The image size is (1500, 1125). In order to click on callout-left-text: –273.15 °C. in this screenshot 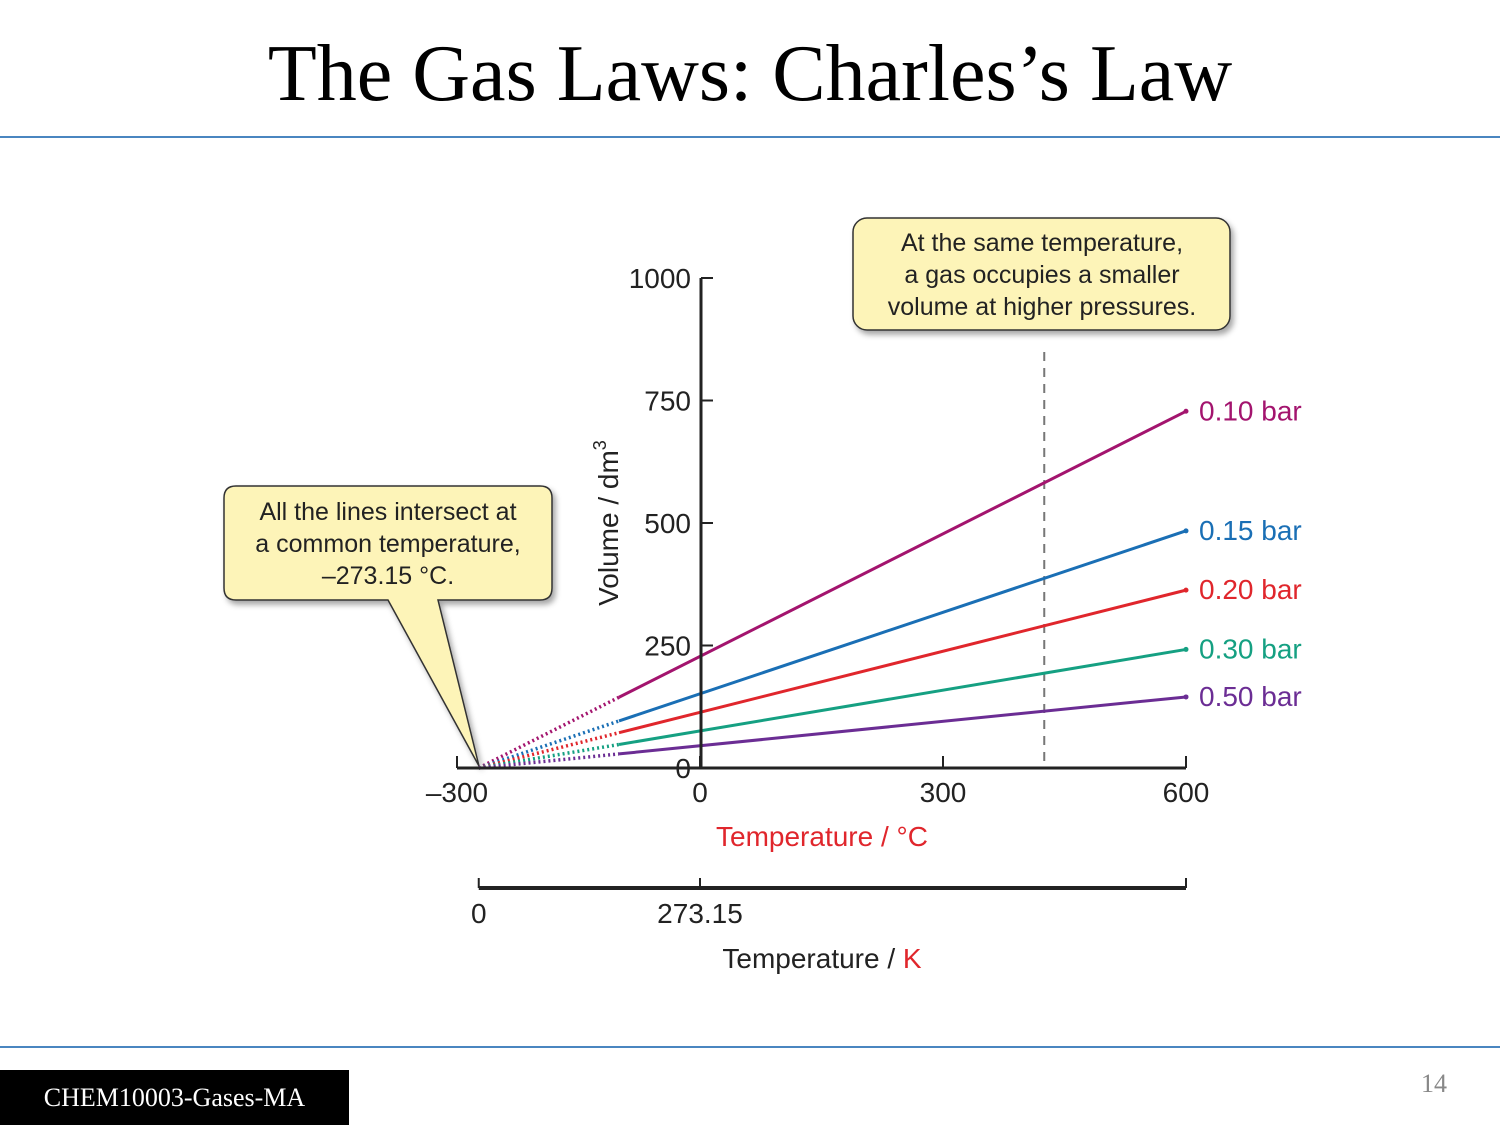, I will do `click(388, 576)`.